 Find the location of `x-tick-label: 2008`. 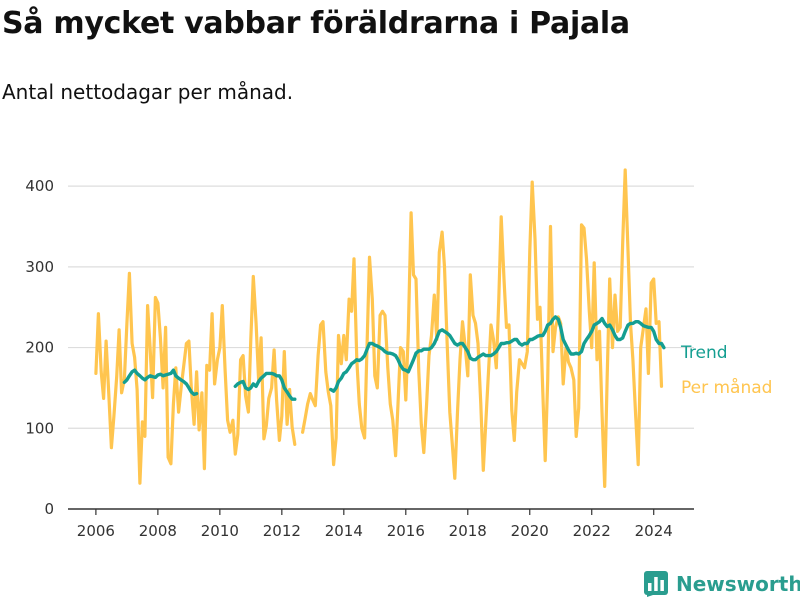

x-tick-label: 2008 is located at coordinates (158, 531).